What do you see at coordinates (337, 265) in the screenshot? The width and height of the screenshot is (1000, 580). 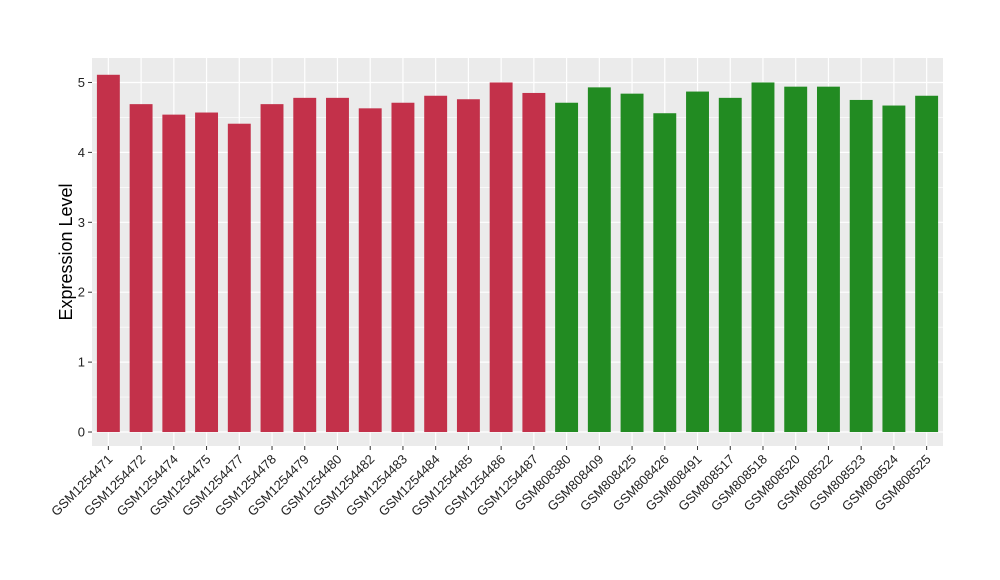 I see `bar-GSM1254480` at bounding box center [337, 265].